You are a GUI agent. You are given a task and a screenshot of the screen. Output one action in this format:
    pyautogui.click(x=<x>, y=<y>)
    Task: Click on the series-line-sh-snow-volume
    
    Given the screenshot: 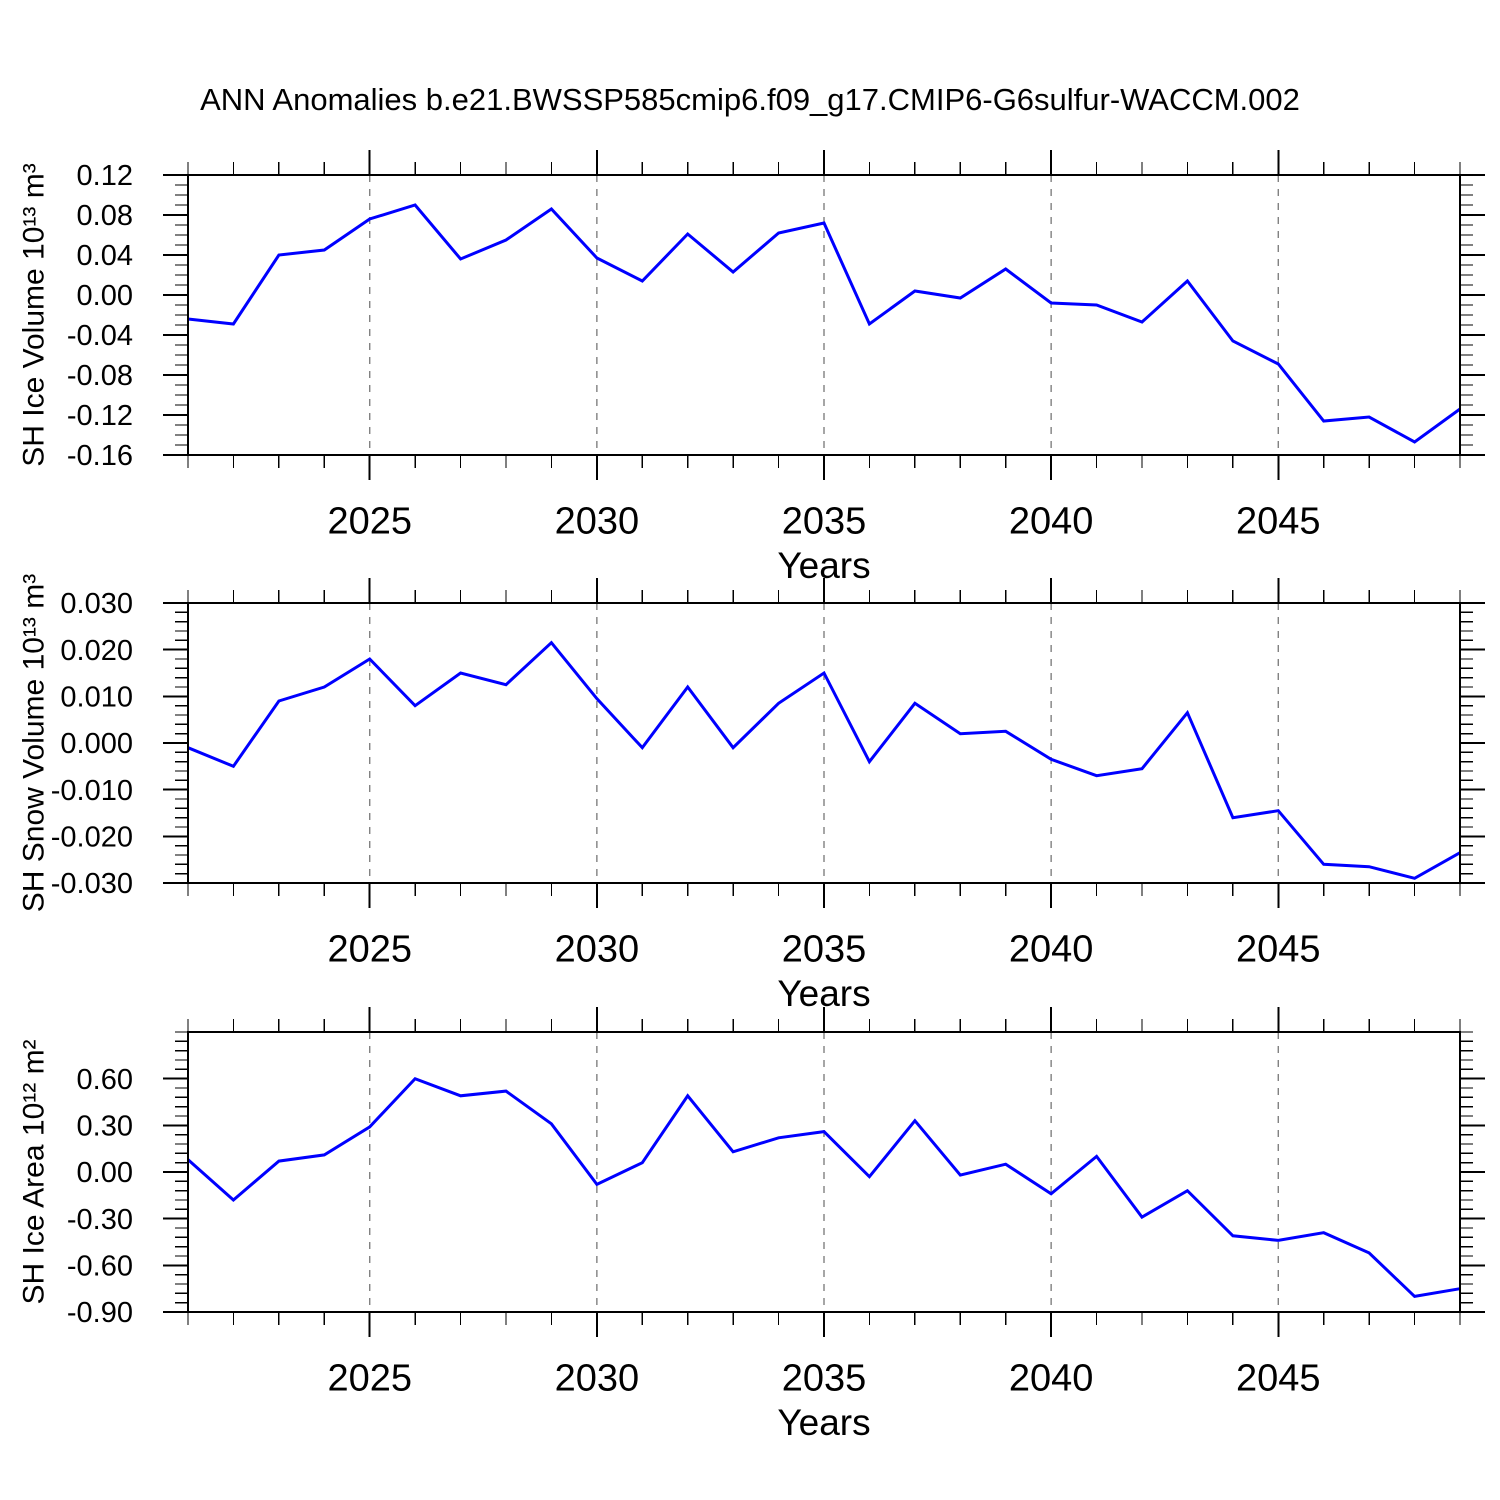 What is the action you would take?
    pyautogui.click(x=824, y=760)
    